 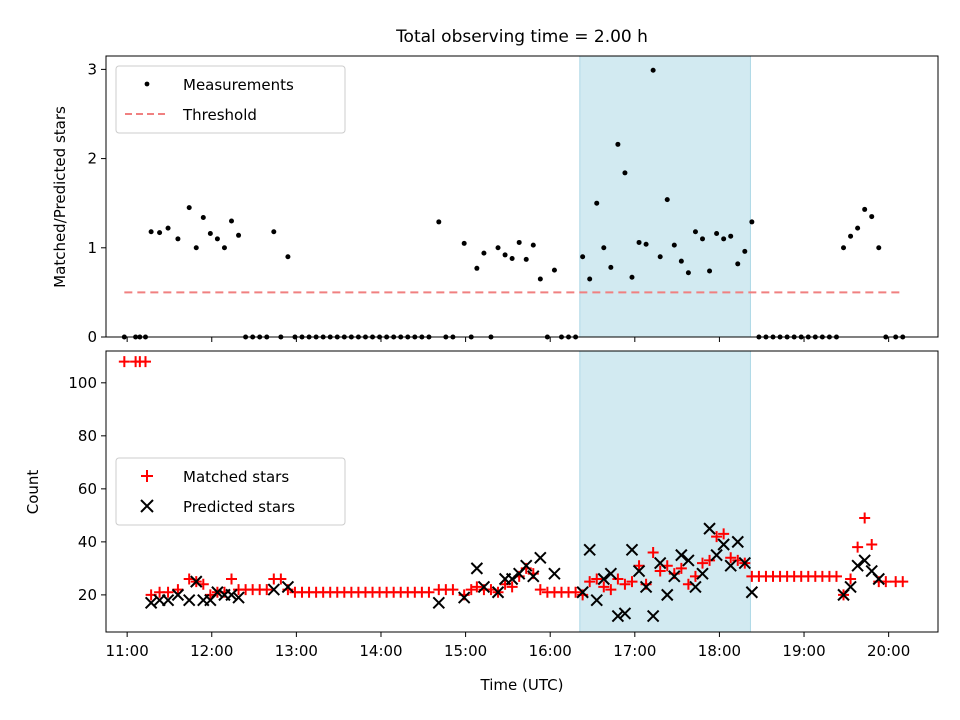 What do you see at coordinates (87, 489) in the screenshot?
I see `bottom-y-tick-label: 60` at bounding box center [87, 489].